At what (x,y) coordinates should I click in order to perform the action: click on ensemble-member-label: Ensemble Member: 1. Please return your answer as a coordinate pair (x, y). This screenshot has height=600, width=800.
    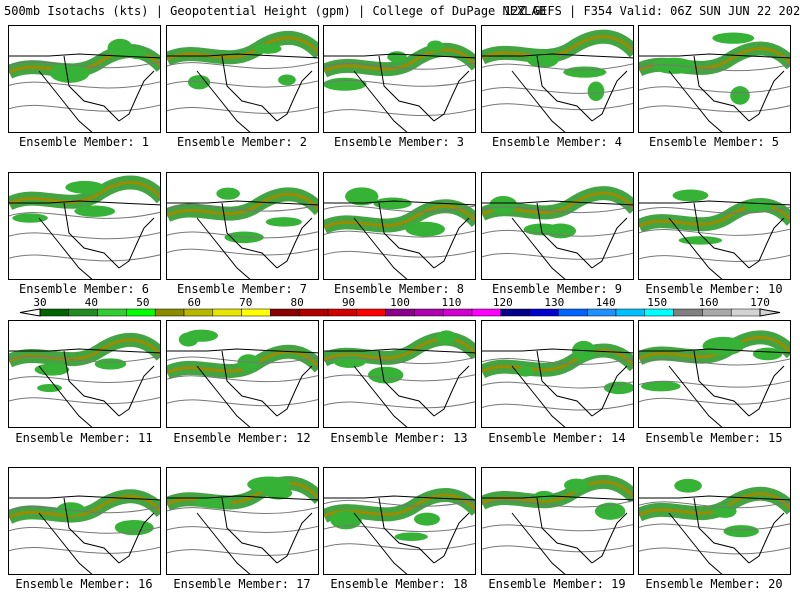
    Looking at the image, I should click on (84, 142).